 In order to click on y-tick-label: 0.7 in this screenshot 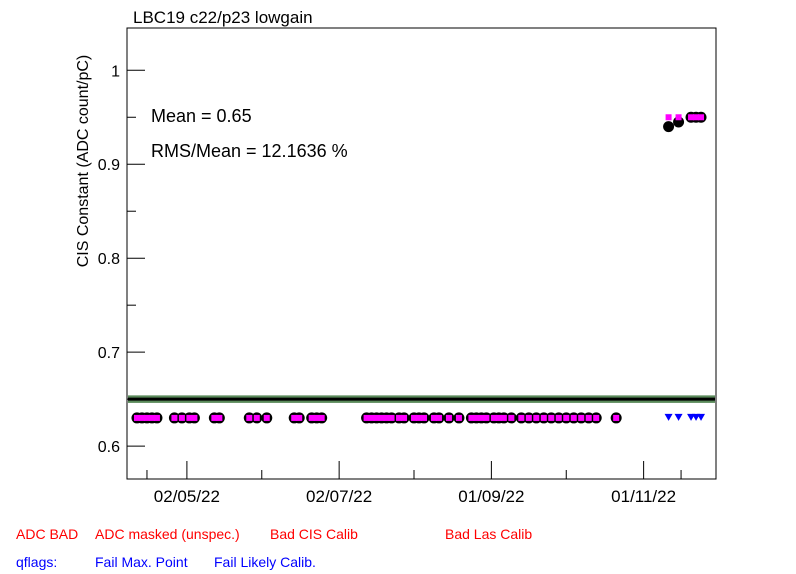, I will do `click(109, 353)`.